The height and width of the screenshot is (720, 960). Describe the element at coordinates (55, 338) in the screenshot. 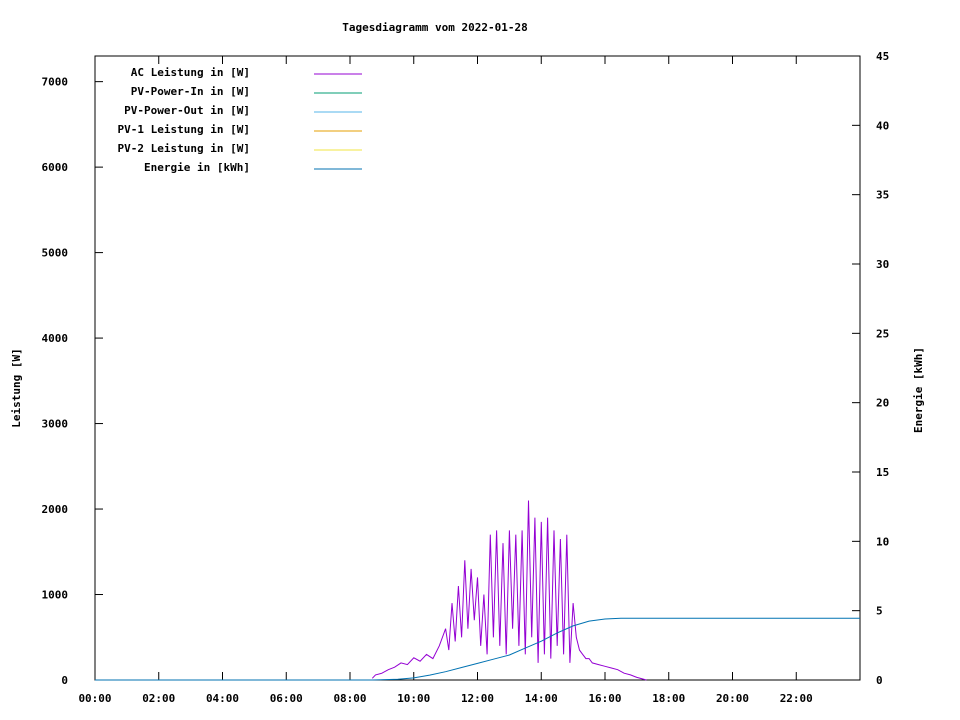

I see `y-tick-label: 4000` at that location.